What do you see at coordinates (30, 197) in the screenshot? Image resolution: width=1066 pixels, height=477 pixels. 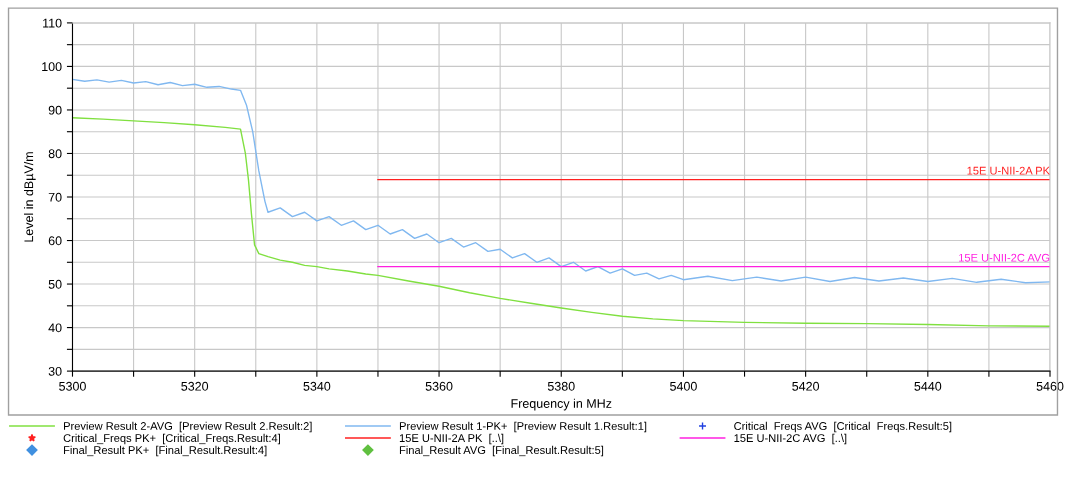 I see `y-axis-title: Level in dBµV/m` at bounding box center [30, 197].